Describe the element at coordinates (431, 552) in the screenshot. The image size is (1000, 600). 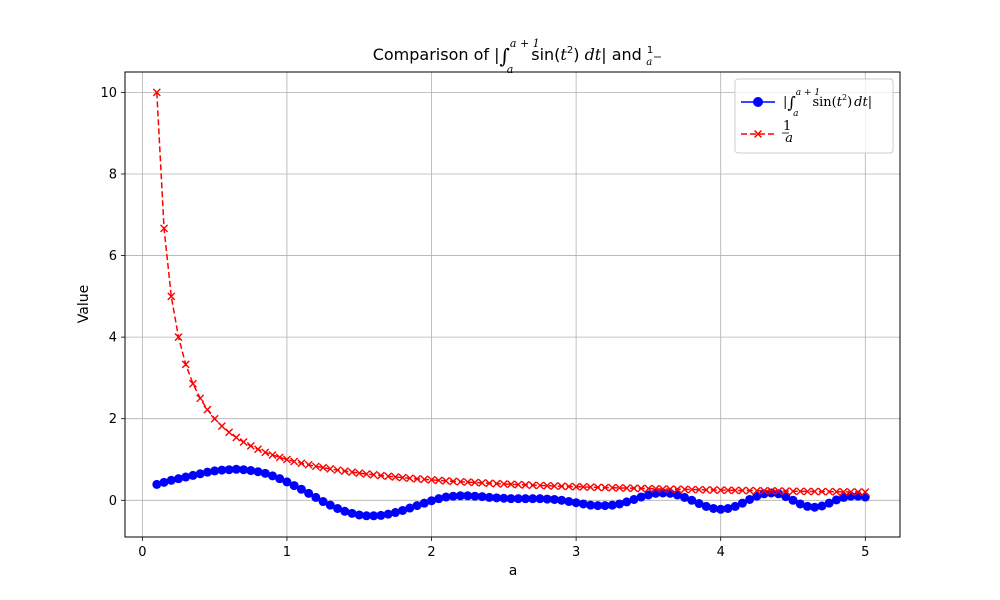
I see `x-tick-label: 2` at that location.